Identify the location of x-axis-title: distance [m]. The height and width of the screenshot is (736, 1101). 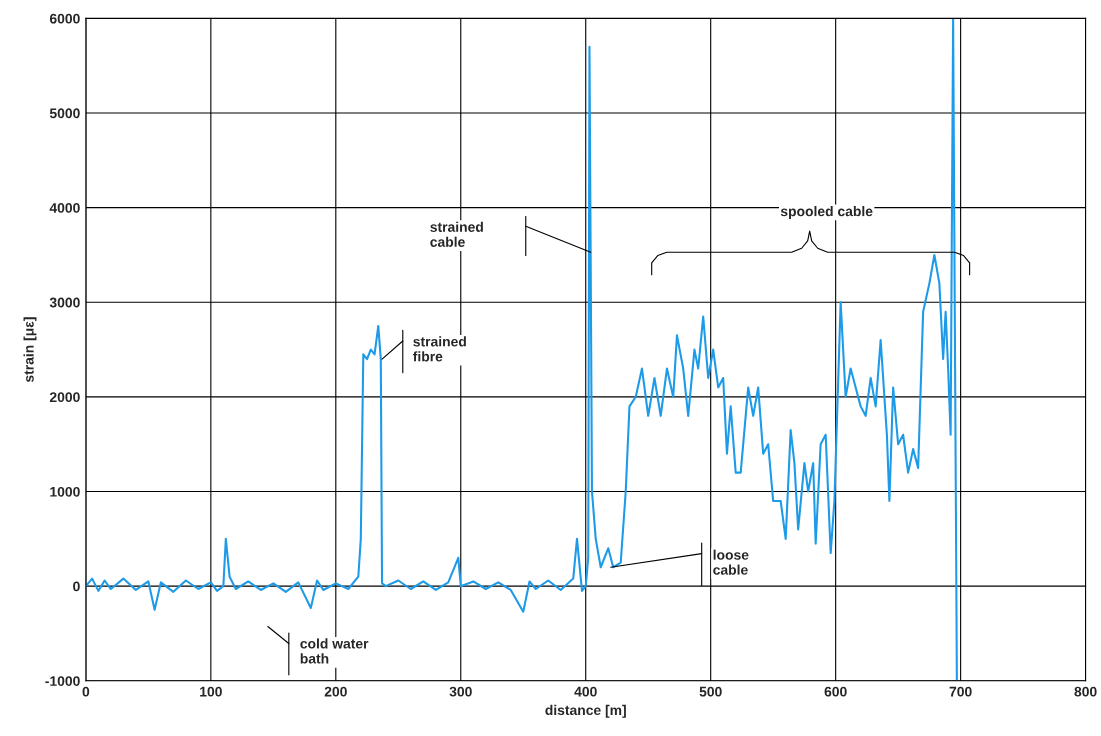
(585, 711).